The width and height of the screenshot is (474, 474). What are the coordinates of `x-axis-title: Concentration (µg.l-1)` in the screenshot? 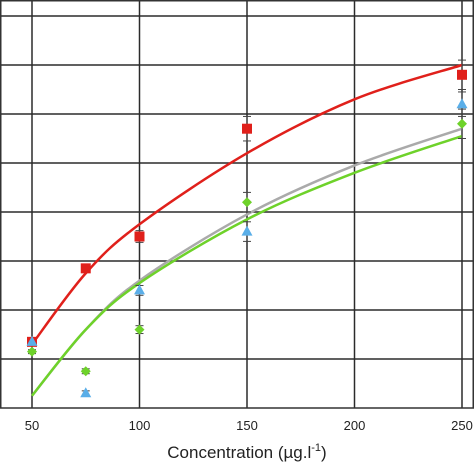 It's located at (246, 452).